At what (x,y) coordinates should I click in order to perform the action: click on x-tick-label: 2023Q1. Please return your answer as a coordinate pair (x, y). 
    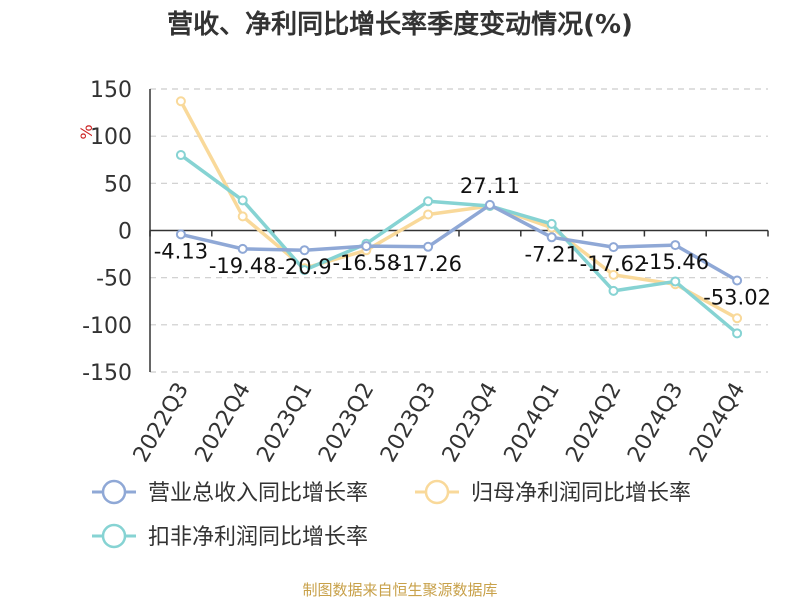
    Looking at the image, I should click on (284, 423).